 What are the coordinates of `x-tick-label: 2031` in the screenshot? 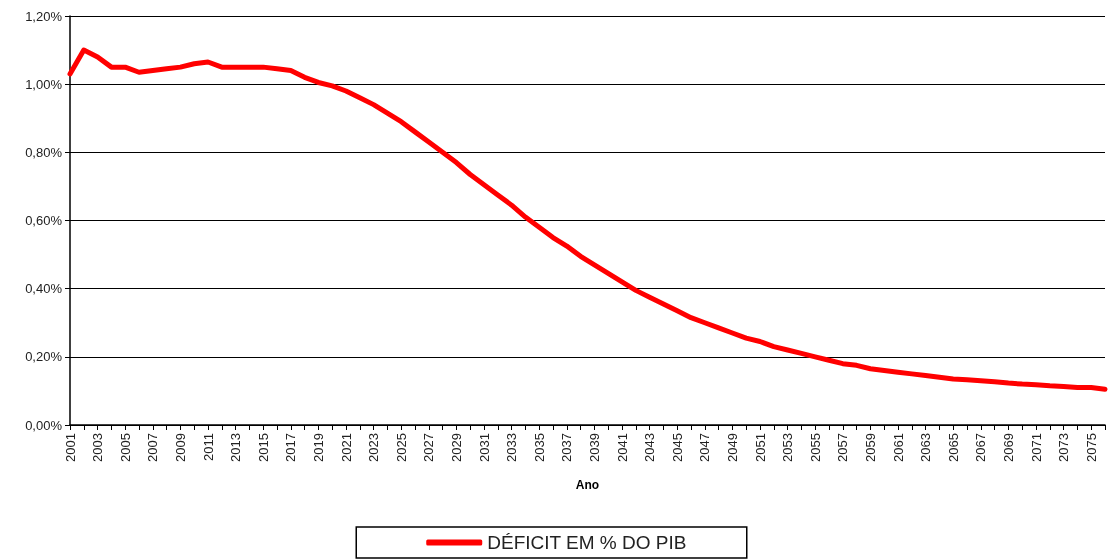 It's located at (484, 447).